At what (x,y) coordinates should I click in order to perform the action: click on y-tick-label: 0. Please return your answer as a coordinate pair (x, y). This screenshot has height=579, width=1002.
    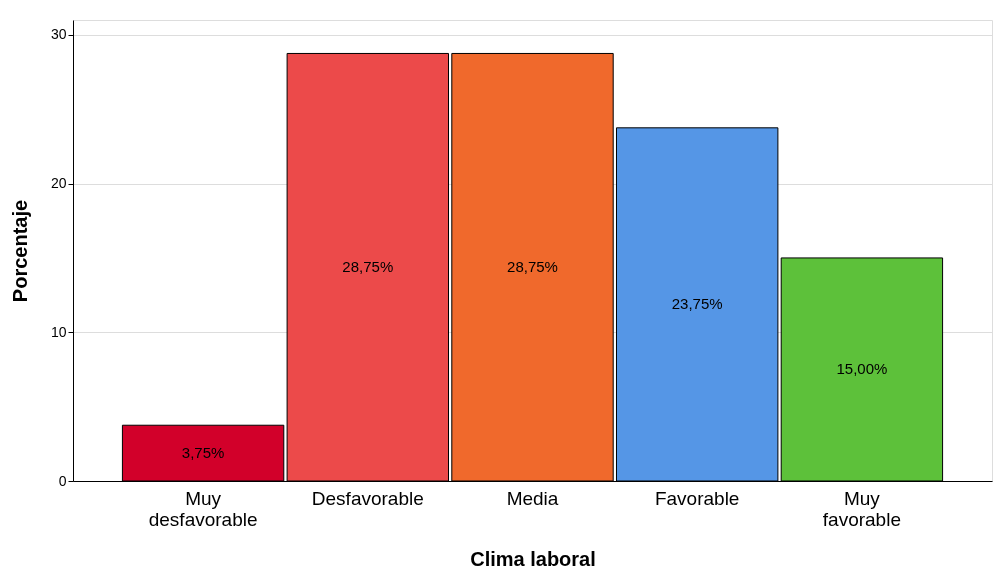
    Looking at the image, I should click on (62, 480).